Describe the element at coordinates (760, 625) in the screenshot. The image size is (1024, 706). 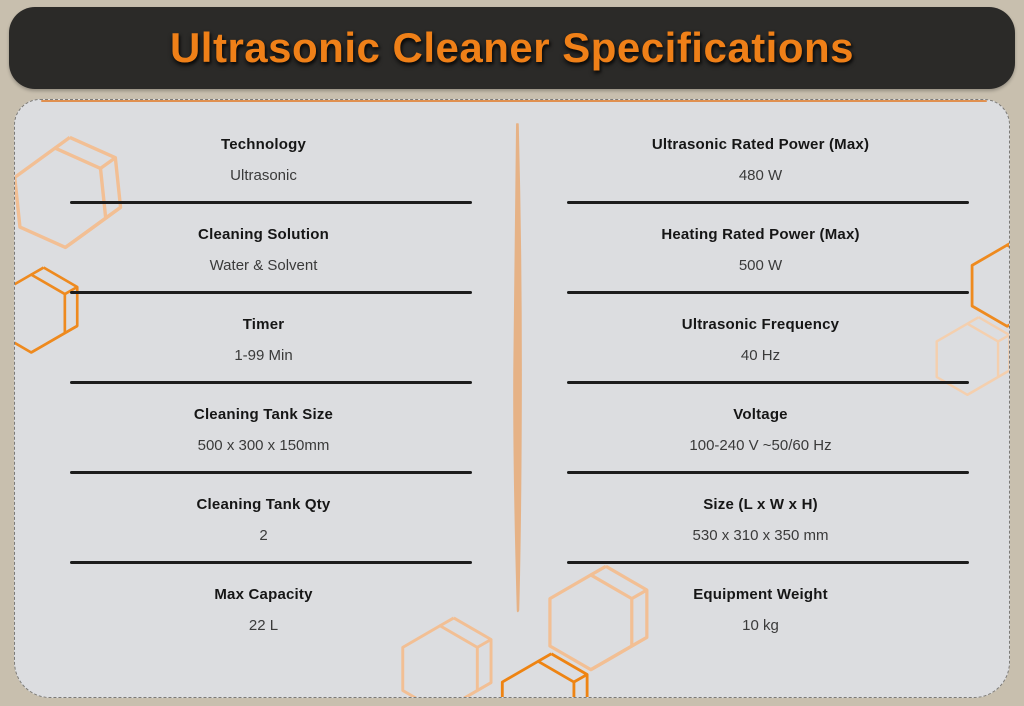
I see `spec-value: 10 kg` at that location.